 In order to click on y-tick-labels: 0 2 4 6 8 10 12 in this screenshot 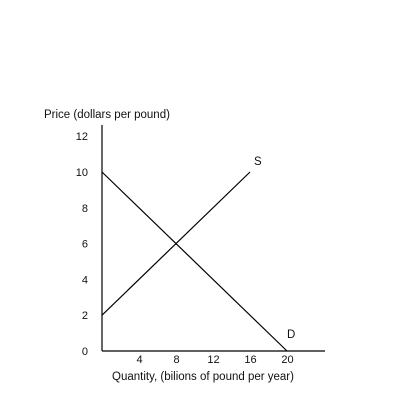, I will do `click(82, 244)`.